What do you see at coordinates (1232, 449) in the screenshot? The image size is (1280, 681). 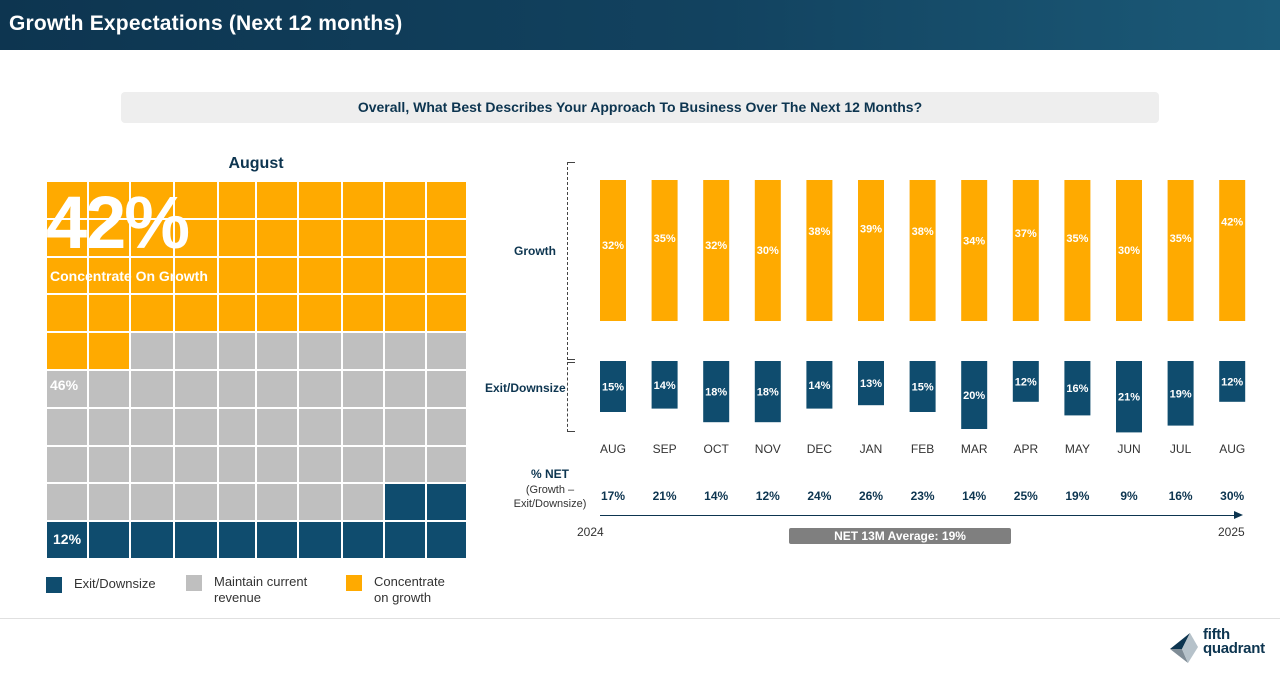 I see `month-tick-label: AUG` at bounding box center [1232, 449].